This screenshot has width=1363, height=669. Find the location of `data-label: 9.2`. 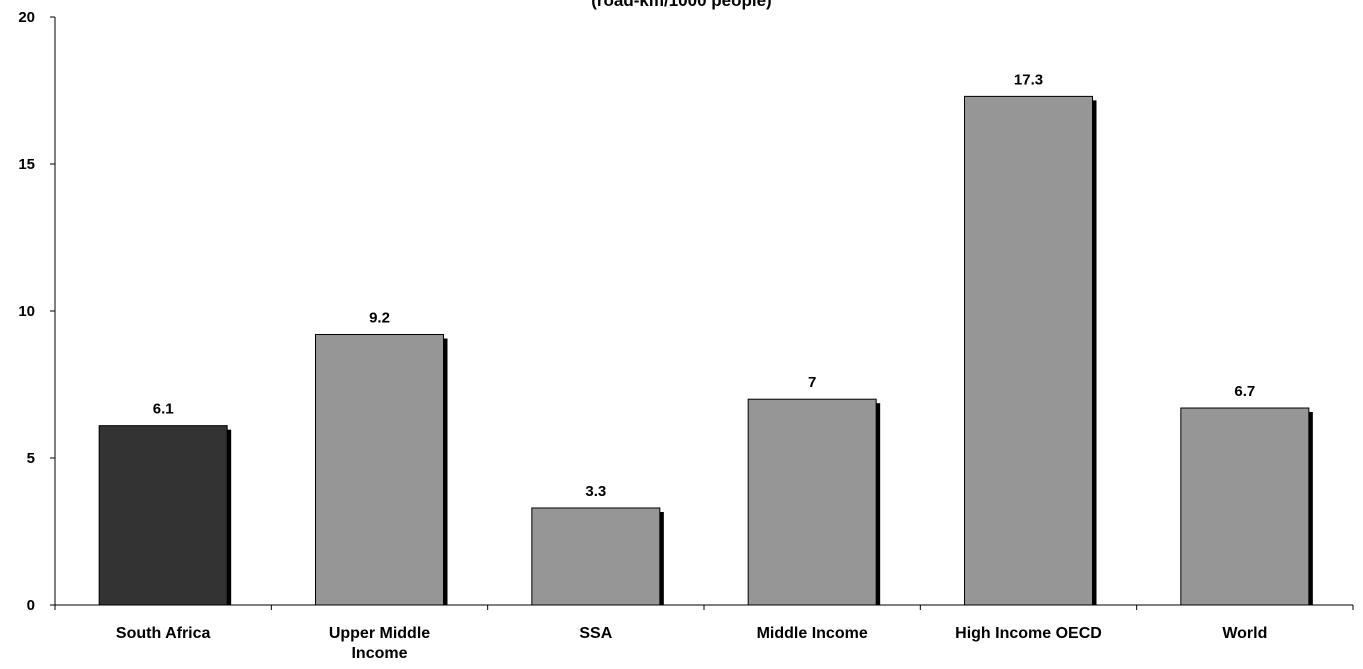

data-label: 9.2 is located at coordinates (379, 318).